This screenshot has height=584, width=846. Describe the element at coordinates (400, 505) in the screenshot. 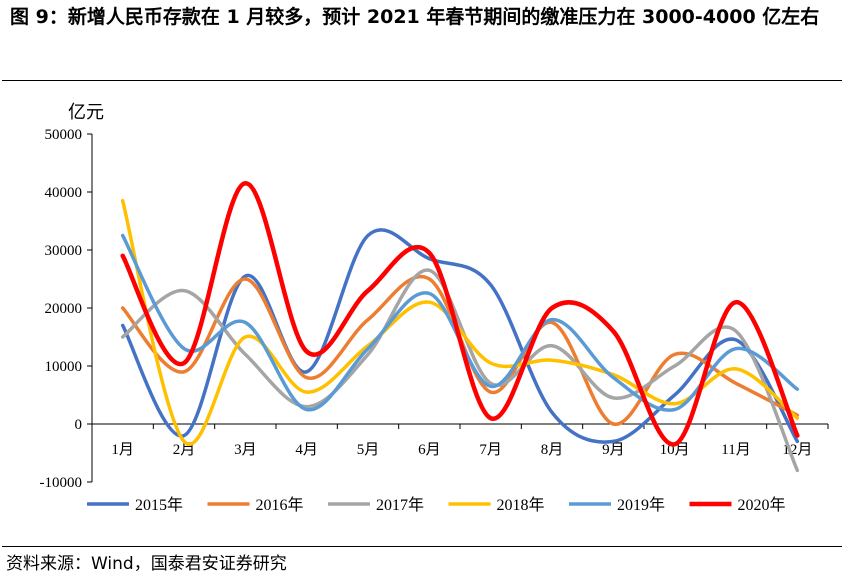

I see `legend-label: 2017年` at that location.